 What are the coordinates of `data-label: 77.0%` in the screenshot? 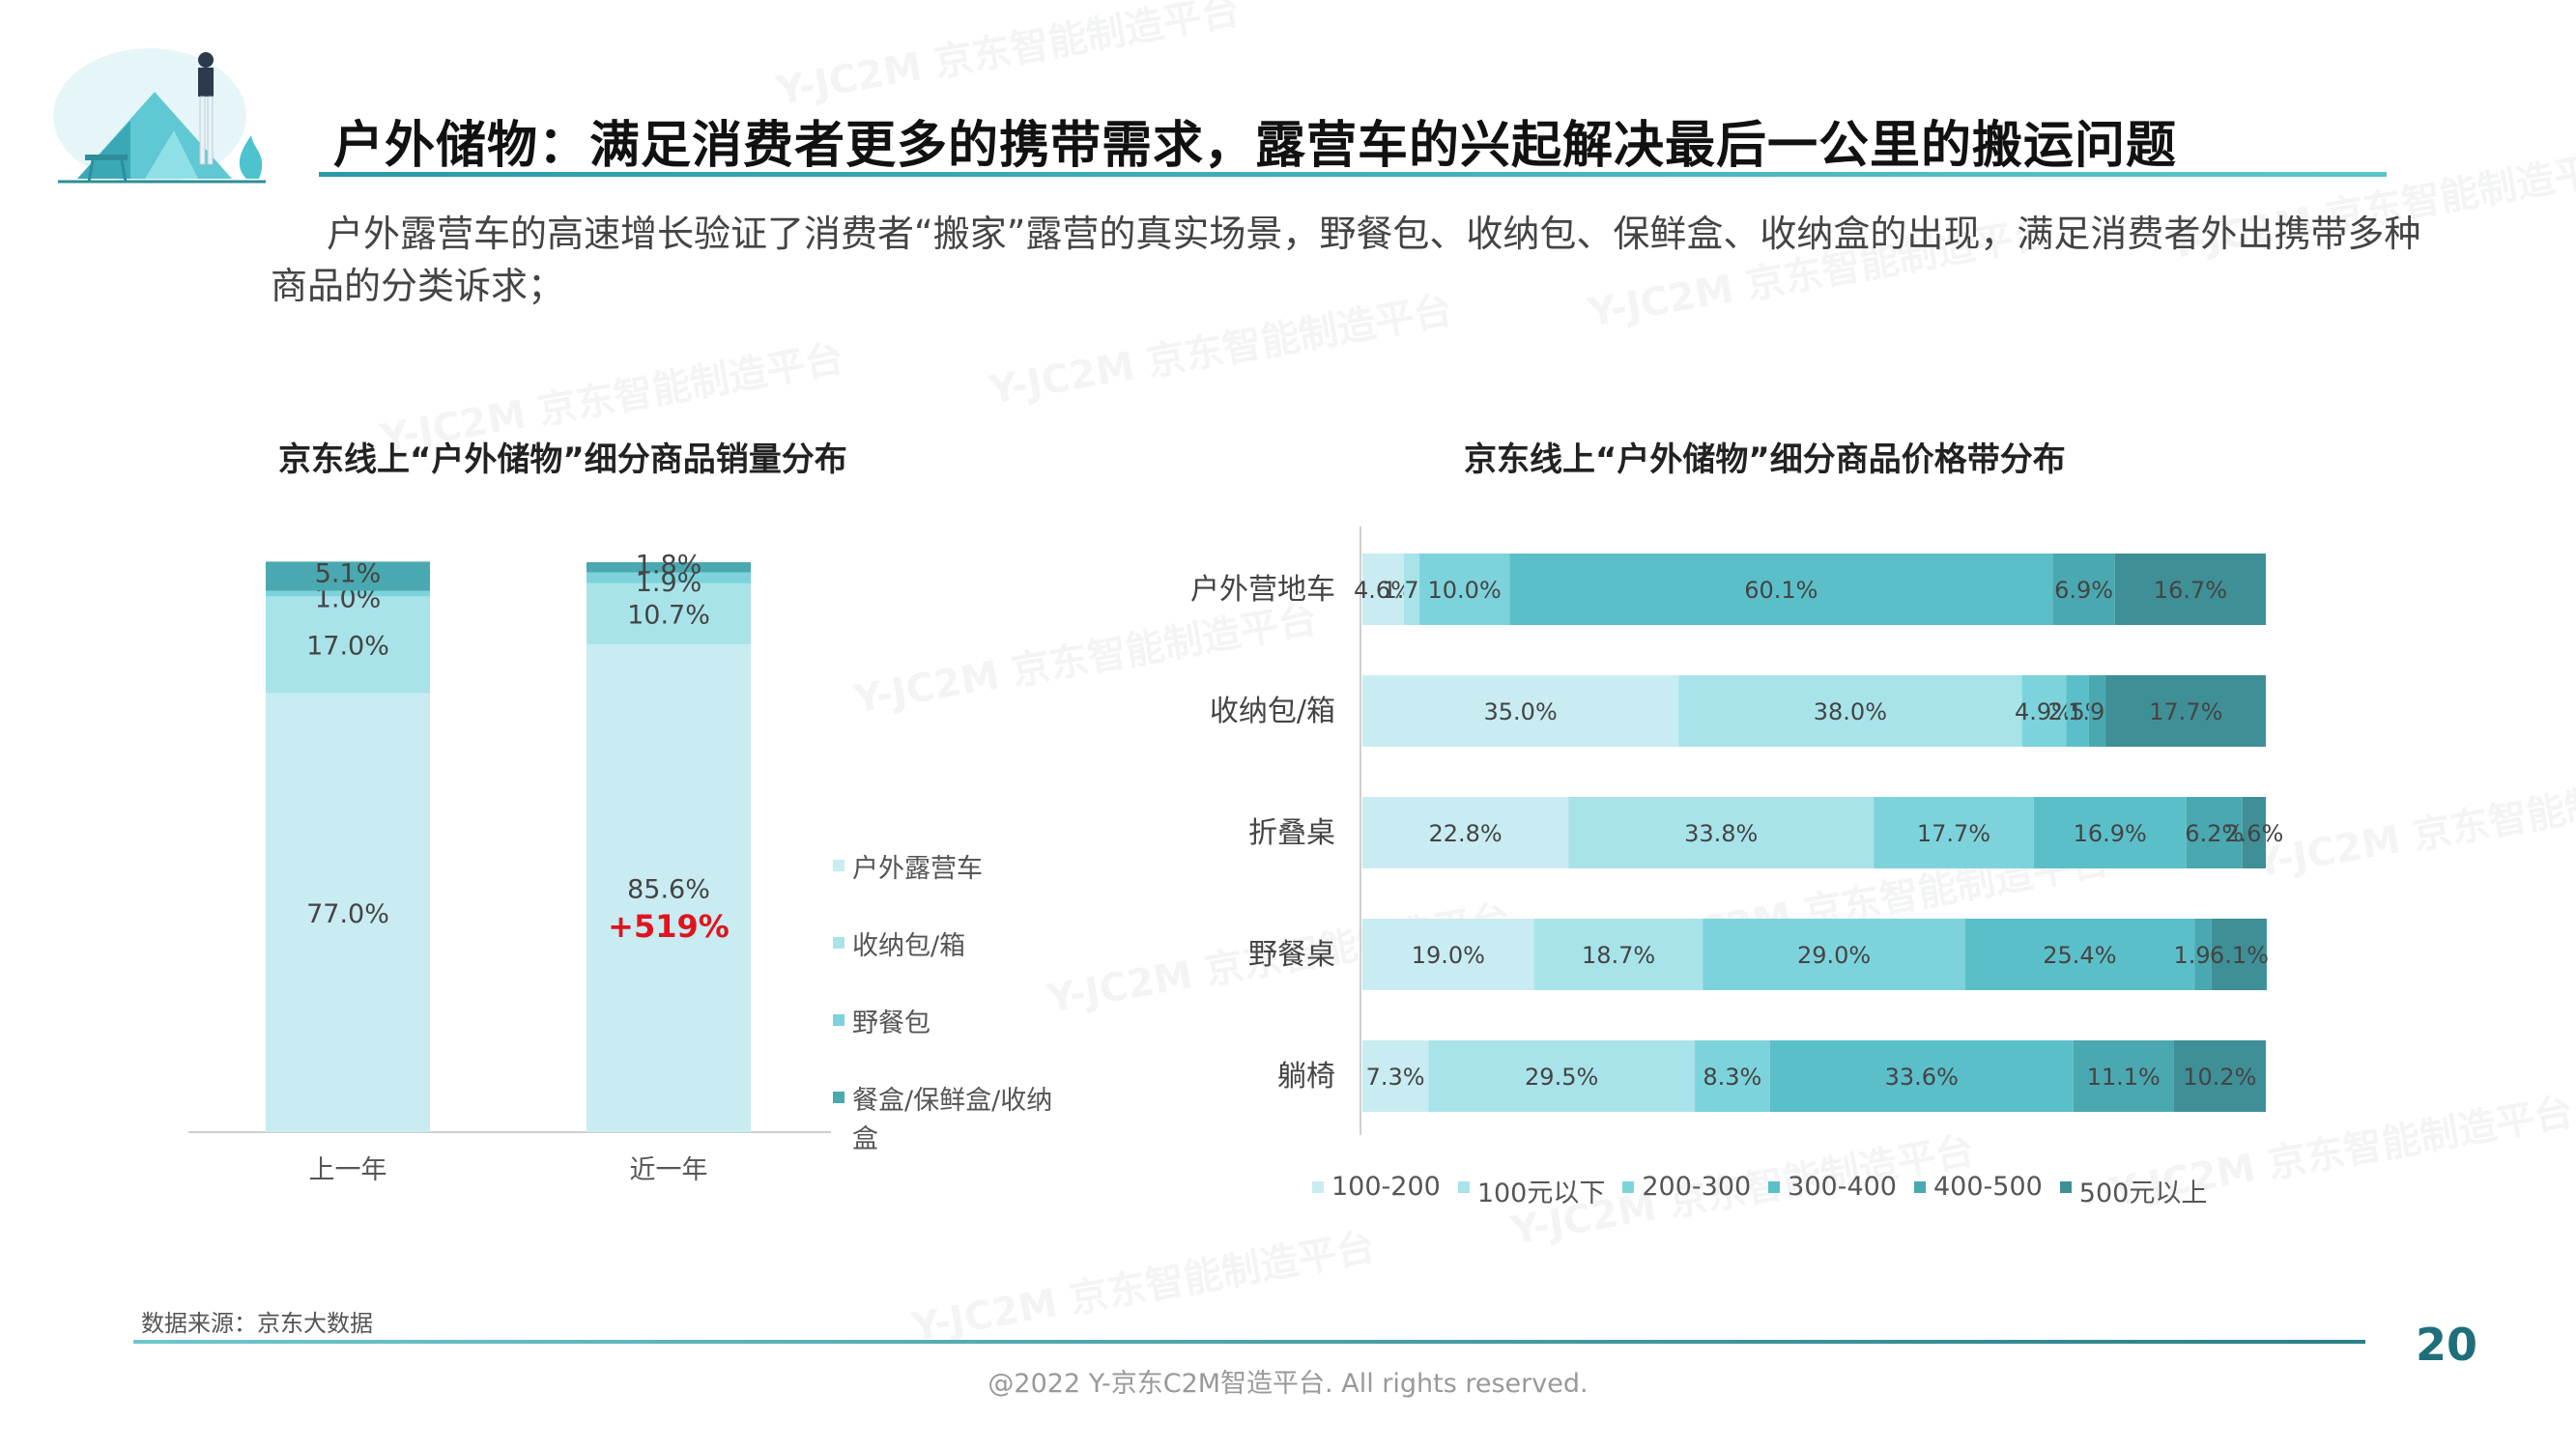 It's located at (348, 914).